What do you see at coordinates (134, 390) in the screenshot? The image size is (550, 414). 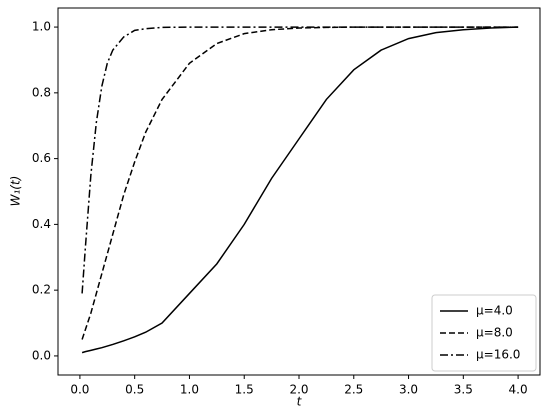 I see `x-tick-label: 0.5` at bounding box center [134, 390].